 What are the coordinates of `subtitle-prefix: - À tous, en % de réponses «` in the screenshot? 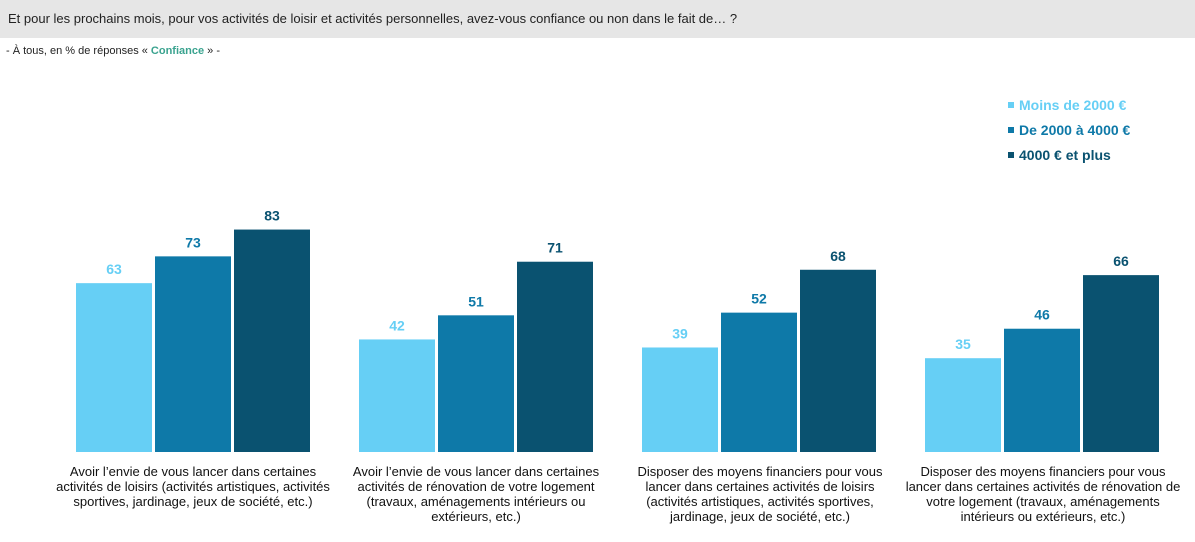 It's located at (78, 51).